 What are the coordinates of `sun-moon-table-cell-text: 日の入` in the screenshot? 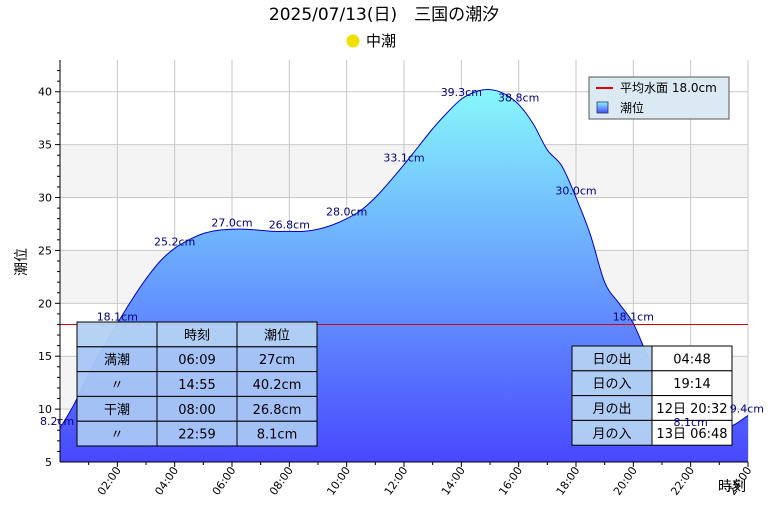 It's located at (611, 384).